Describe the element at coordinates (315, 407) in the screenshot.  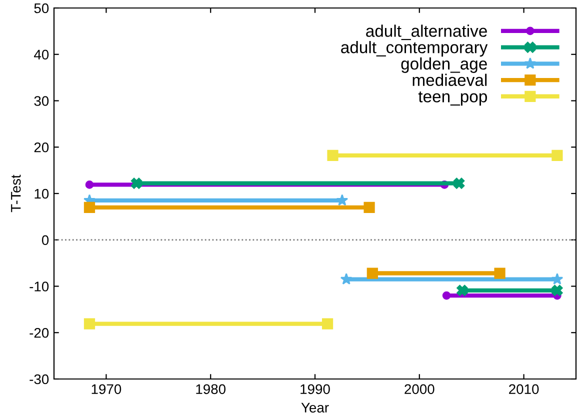
I see `x-axis-title: Year` at that location.